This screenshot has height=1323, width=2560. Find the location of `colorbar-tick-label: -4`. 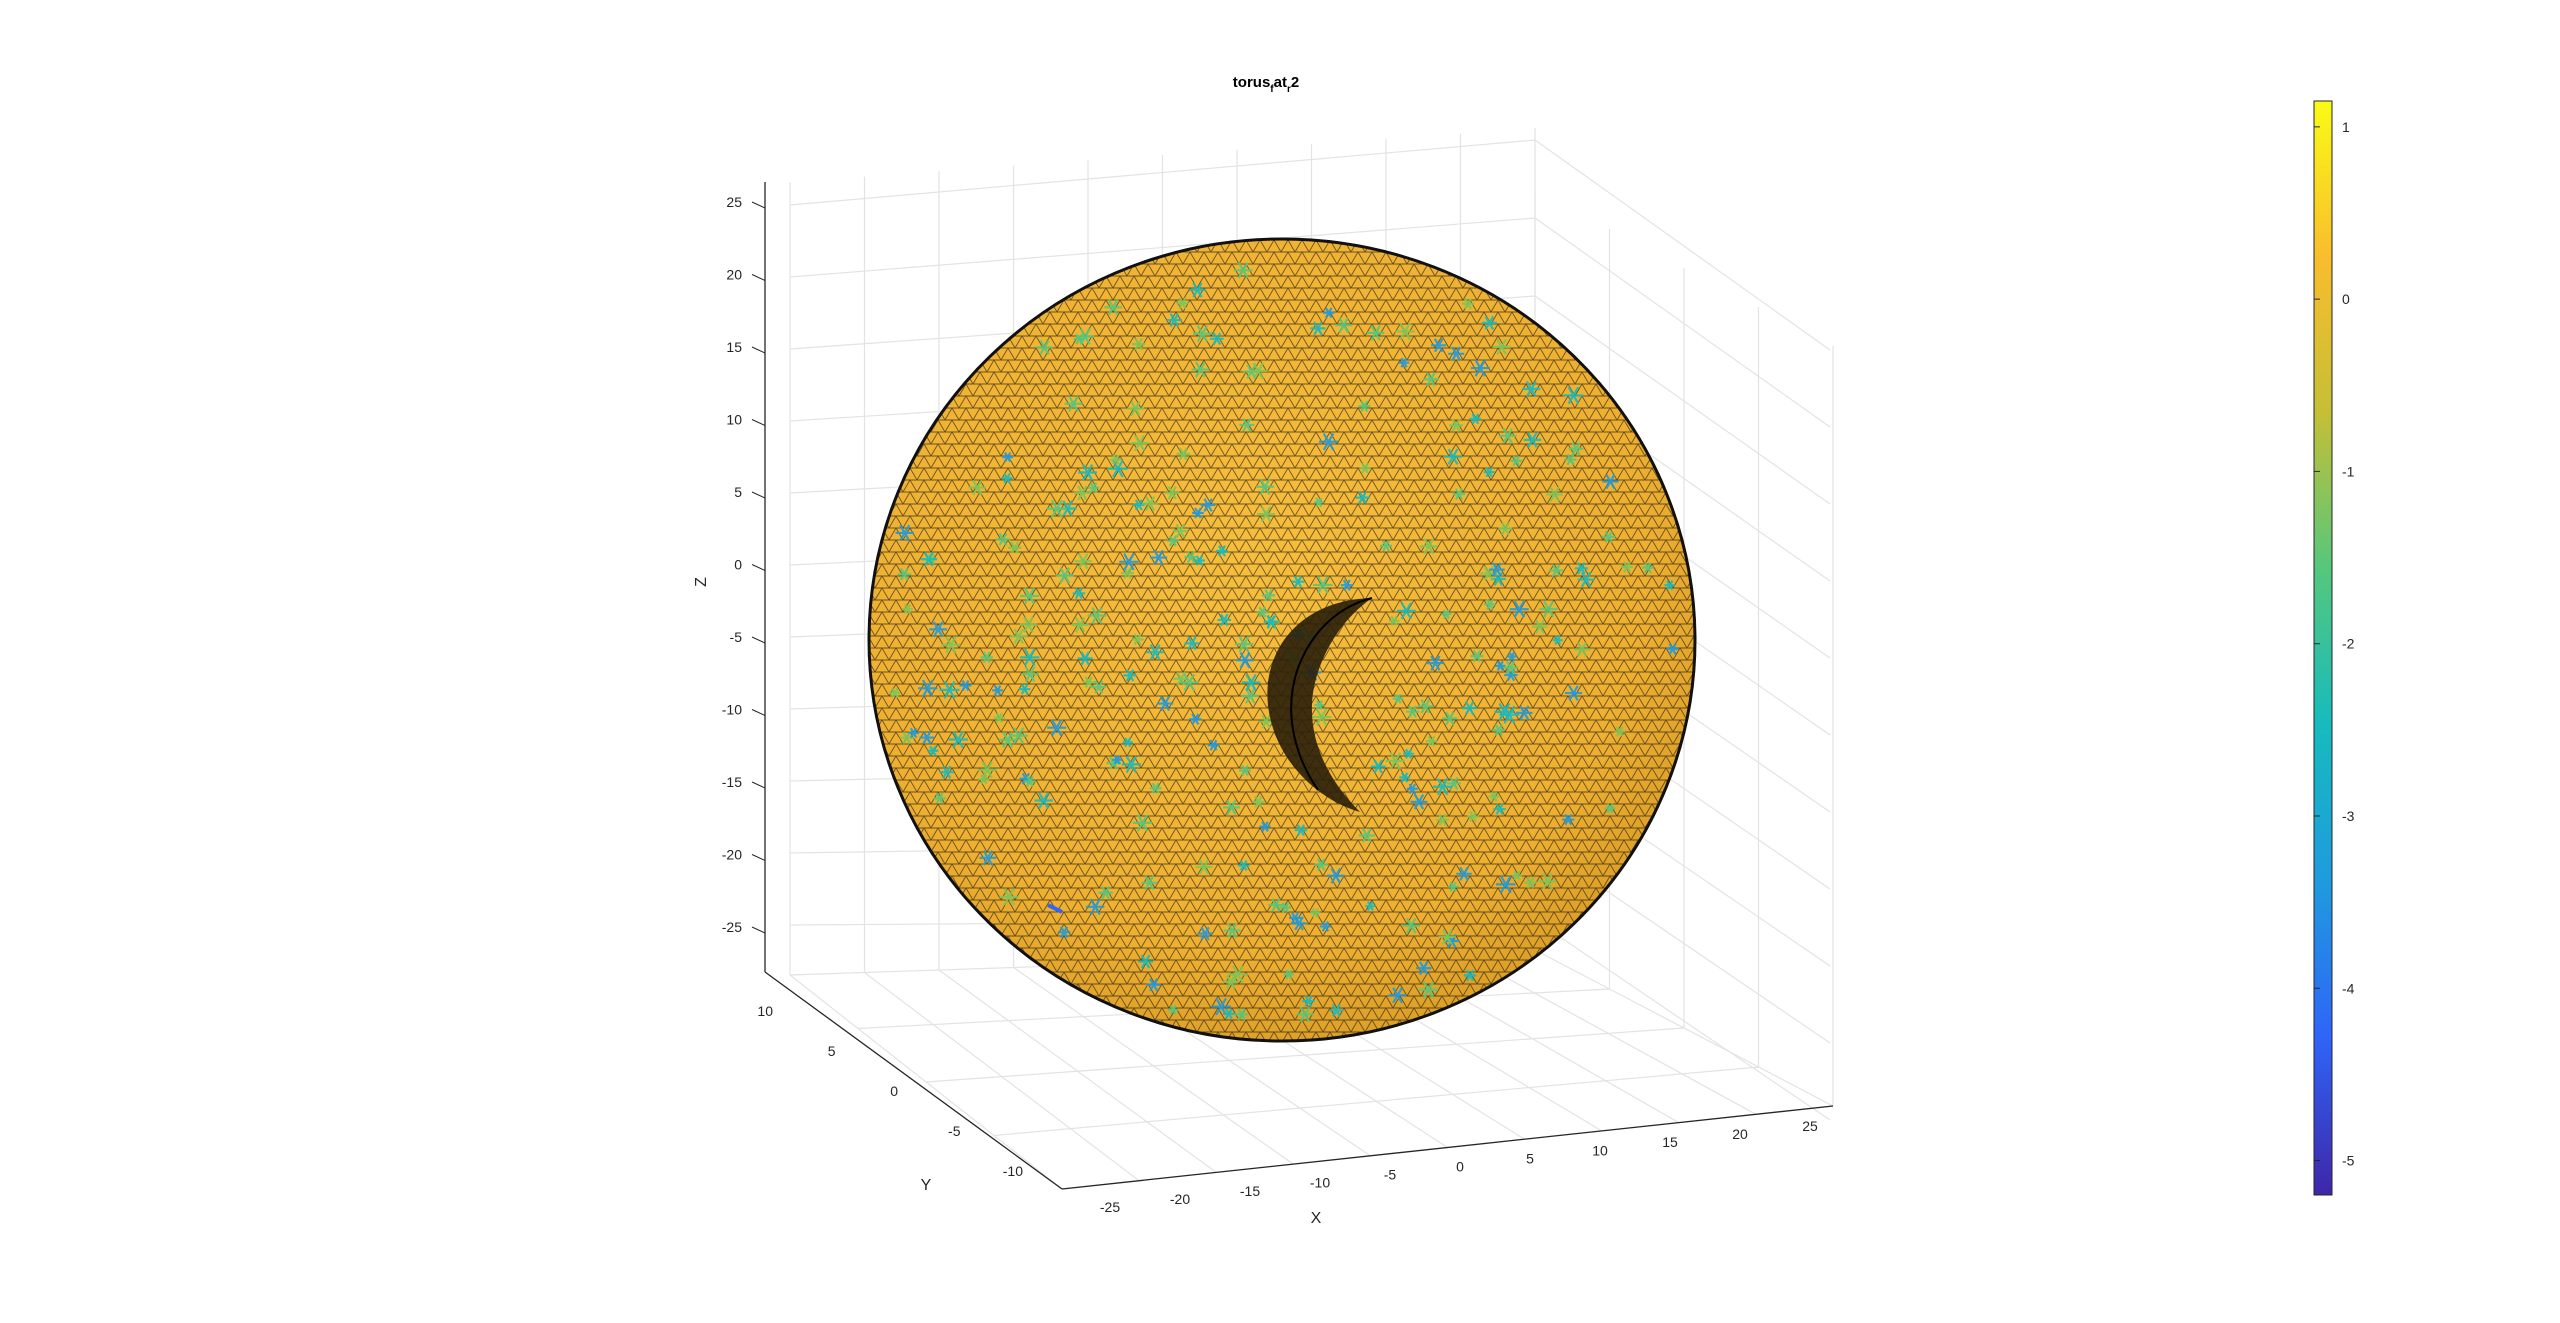

colorbar-tick-label: -4 is located at coordinates (2348, 988).